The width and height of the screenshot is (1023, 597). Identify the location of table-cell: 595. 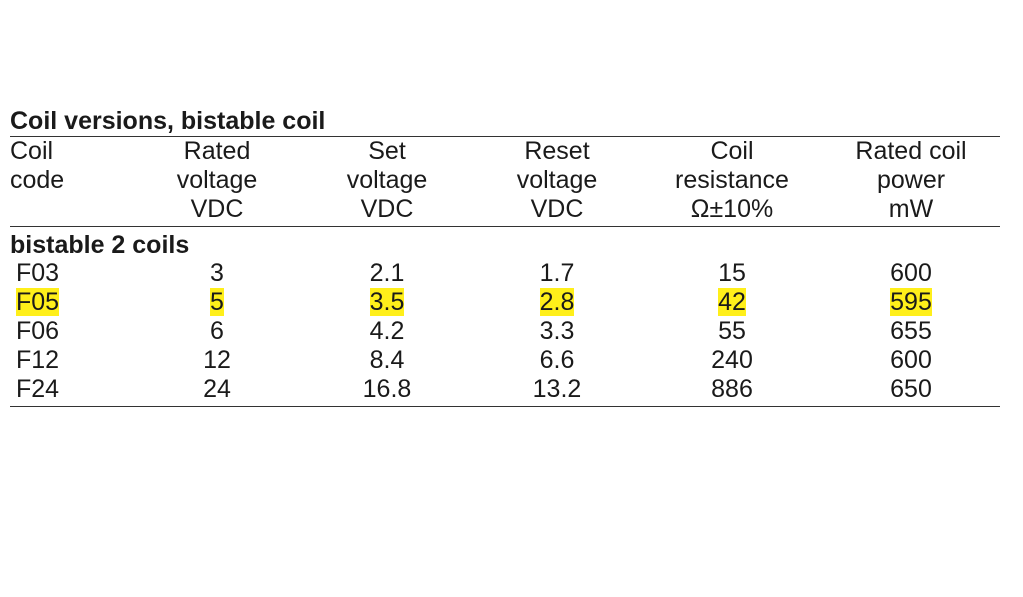
(911, 302).